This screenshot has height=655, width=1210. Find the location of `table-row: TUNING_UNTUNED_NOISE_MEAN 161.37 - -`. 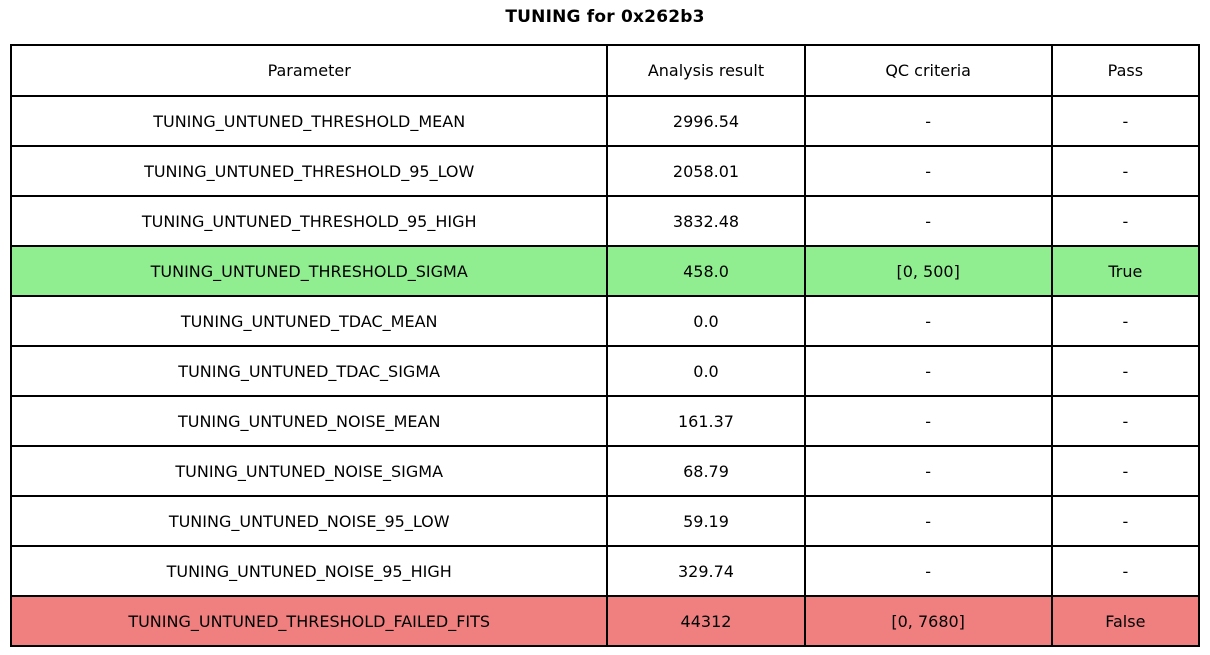

table-row: TUNING_UNTUNED_NOISE_MEAN 161.37 - - is located at coordinates (605, 421).